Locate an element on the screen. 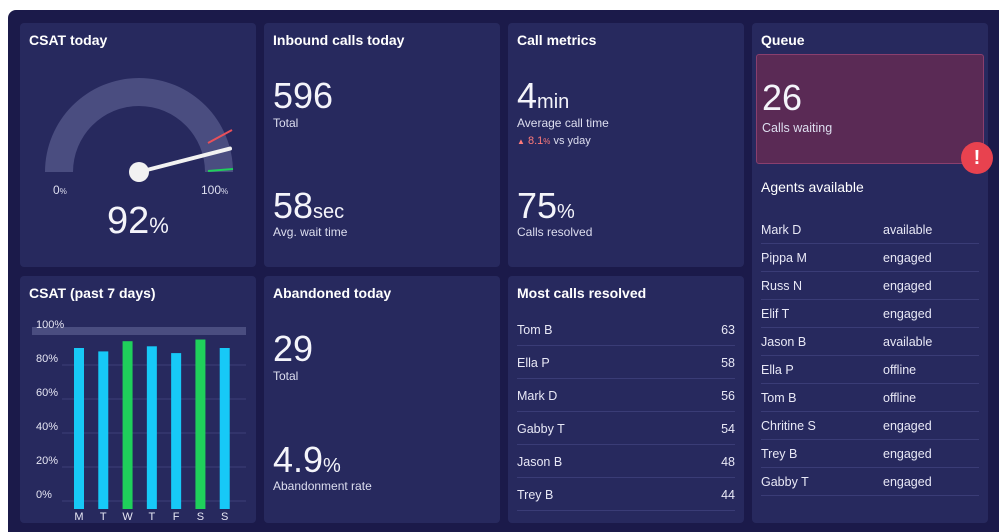  agent-name: Russ N is located at coordinates (781, 286).